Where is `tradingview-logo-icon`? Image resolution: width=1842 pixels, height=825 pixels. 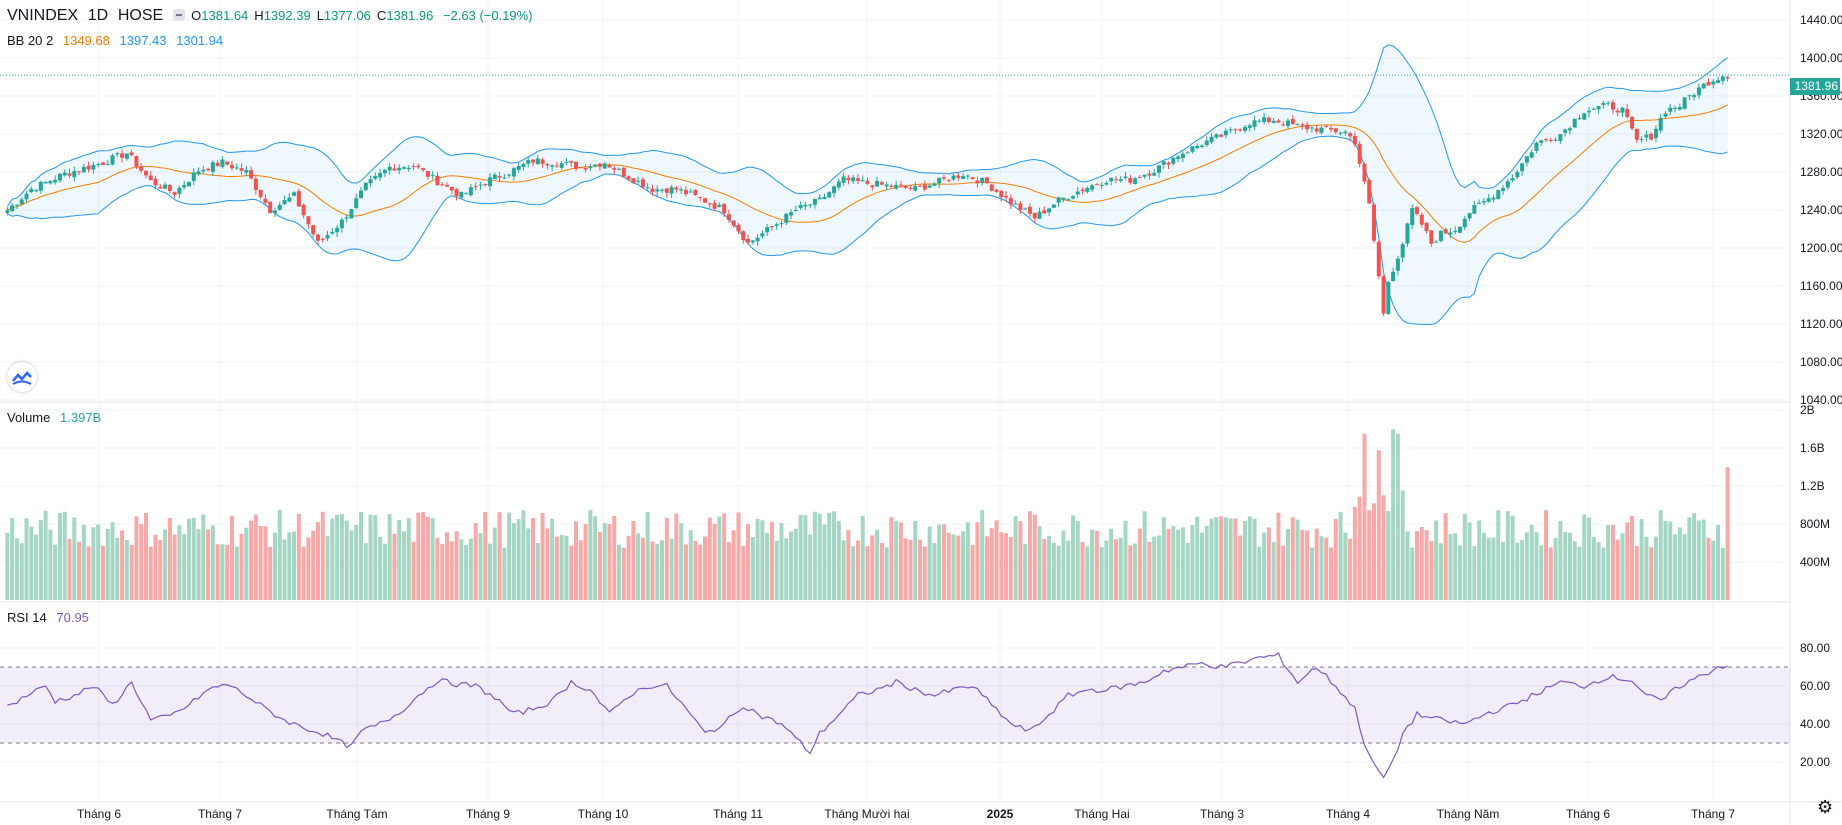
tradingview-logo-icon is located at coordinates (22, 377).